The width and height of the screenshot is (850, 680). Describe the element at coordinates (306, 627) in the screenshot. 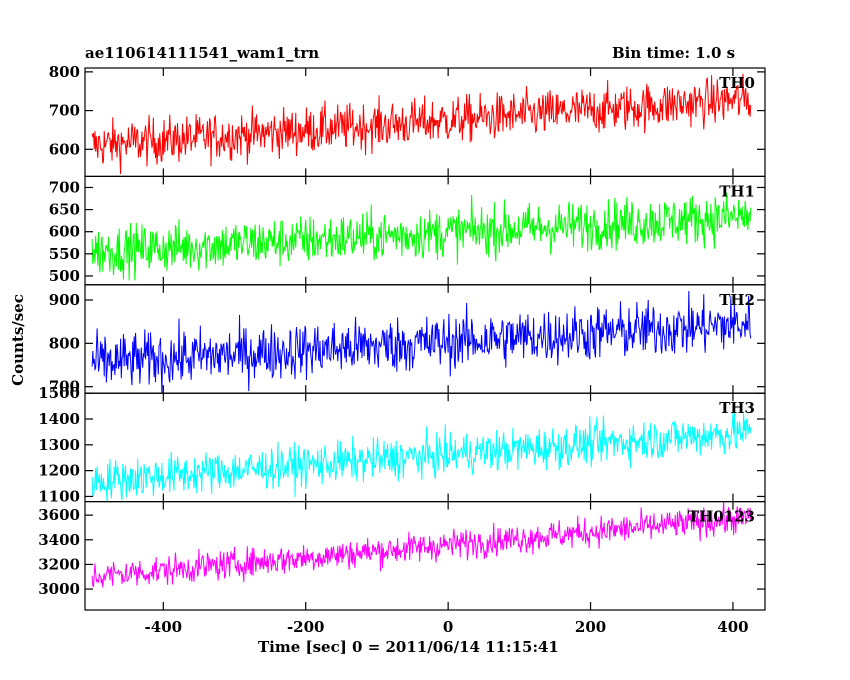

I see `x-tick-label: -200` at that location.